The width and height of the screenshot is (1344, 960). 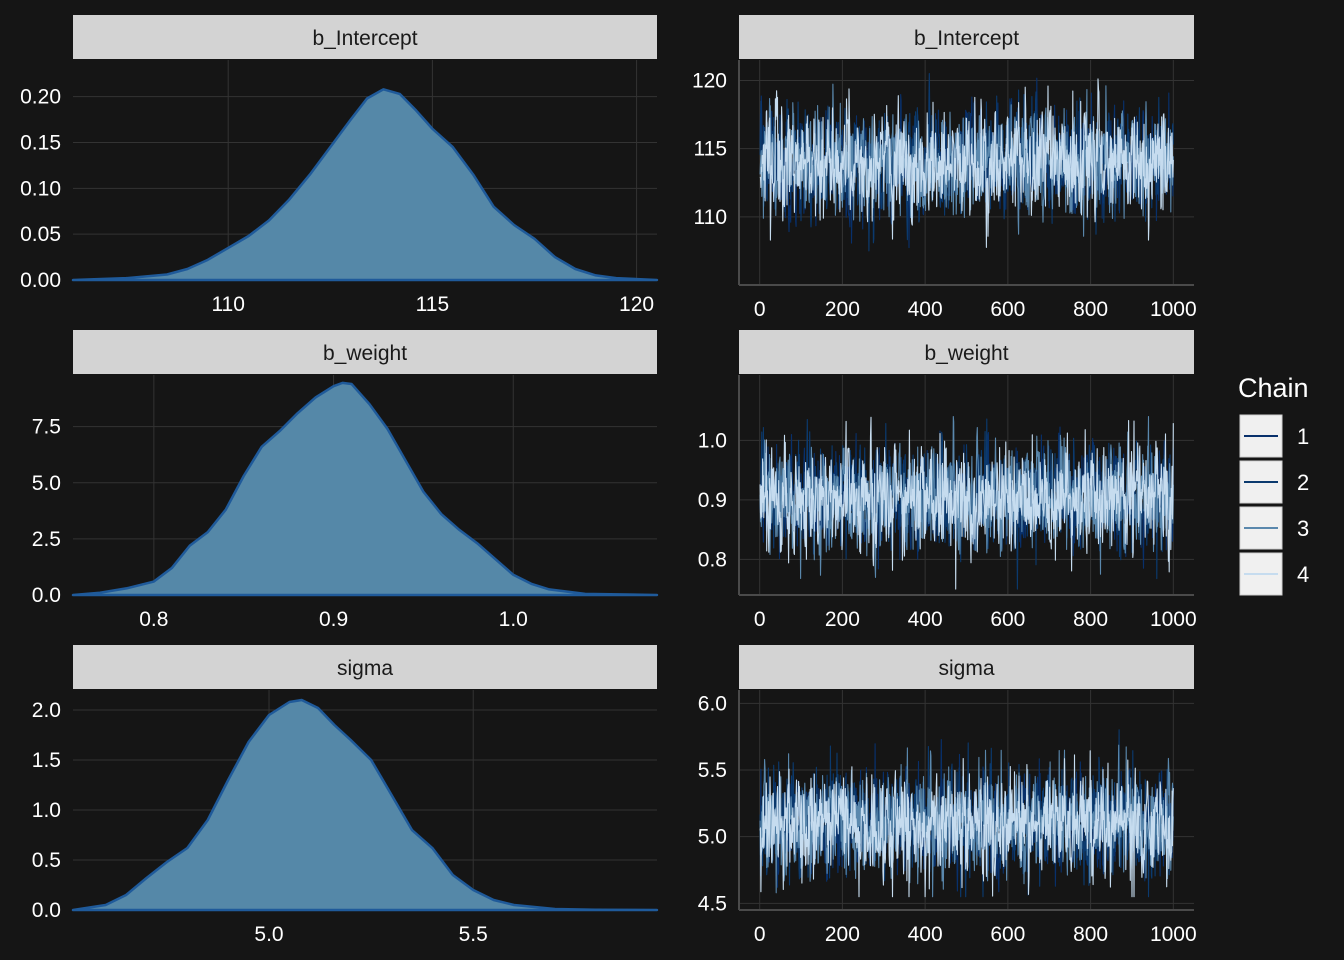 I want to click on y-tick-label: 2.0, so click(x=46, y=710).